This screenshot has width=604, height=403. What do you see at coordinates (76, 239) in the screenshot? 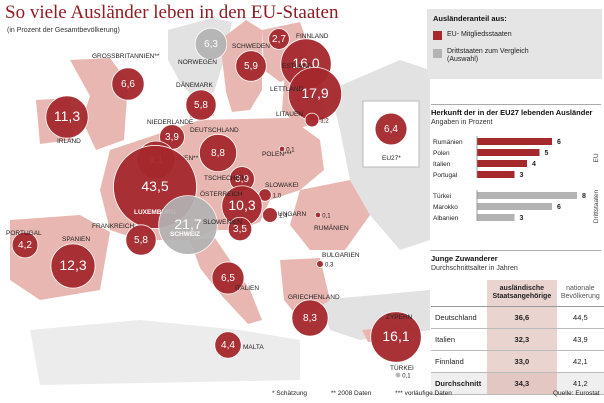
I see `country-label-23: SPANIEN` at bounding box center [76, 239].